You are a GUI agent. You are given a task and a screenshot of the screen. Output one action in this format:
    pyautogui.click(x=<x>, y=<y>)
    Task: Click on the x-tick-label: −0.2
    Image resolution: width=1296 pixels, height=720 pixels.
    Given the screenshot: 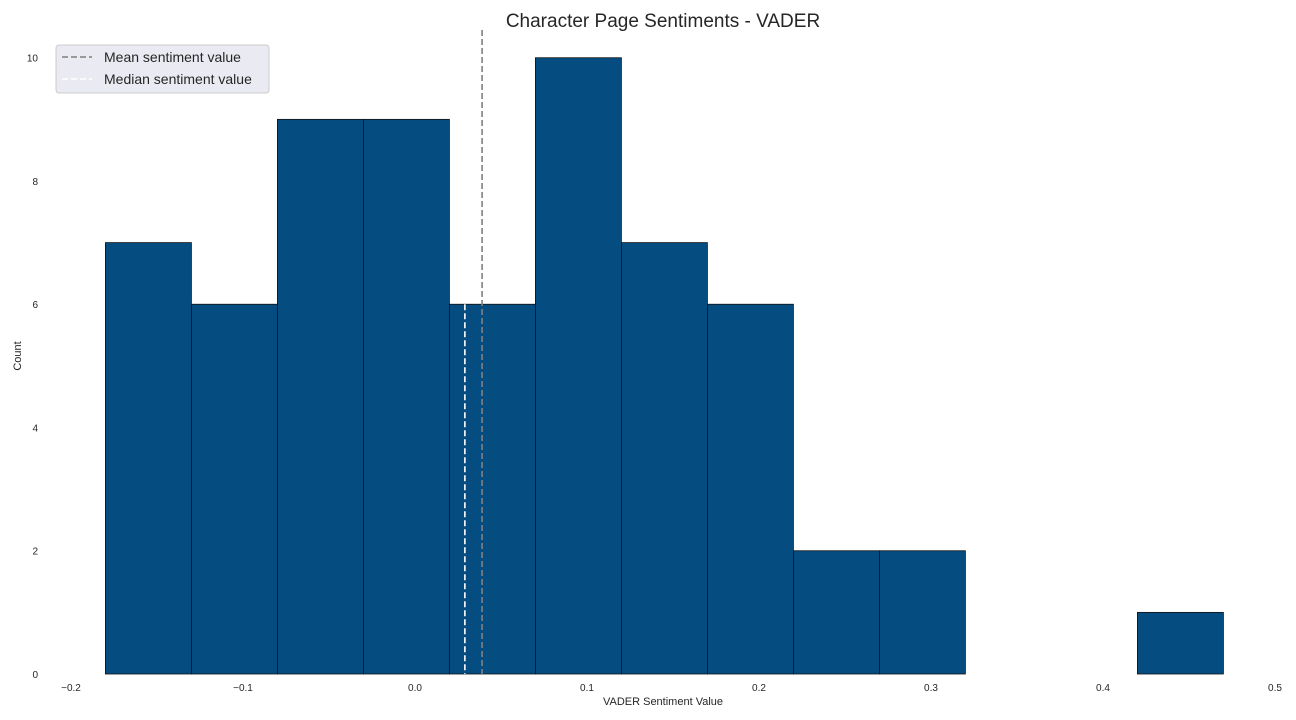 What is the action you would take?
    pyautogui.click(x=71, y=688)
    